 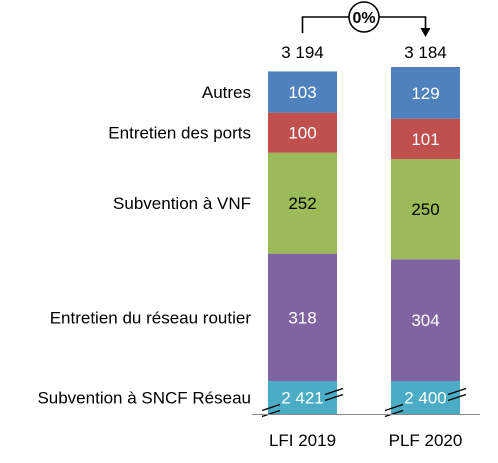 I want to click on data-label: 129, so click(x=425, y=93).